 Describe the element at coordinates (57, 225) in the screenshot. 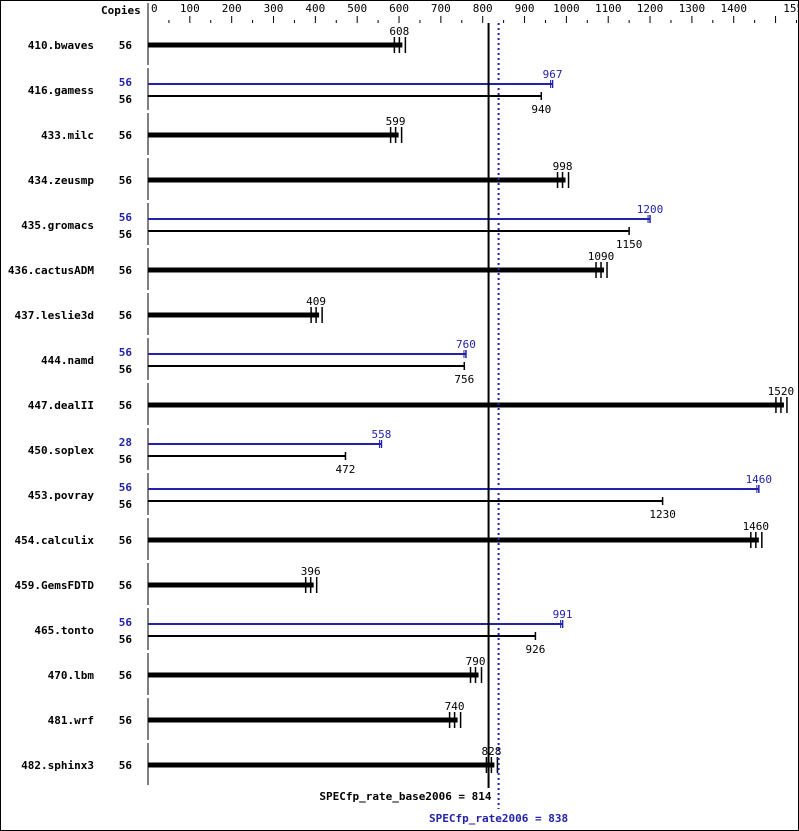

I see `benchmark-label: 435.gromacs` at that location.